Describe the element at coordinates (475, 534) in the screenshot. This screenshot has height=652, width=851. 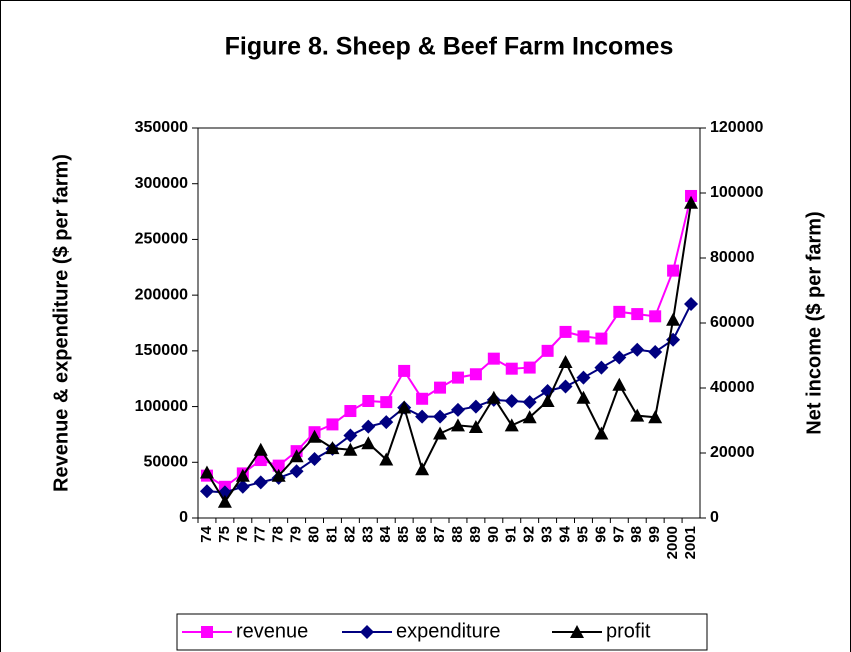
I see `x-tick-label: 89` at that location.